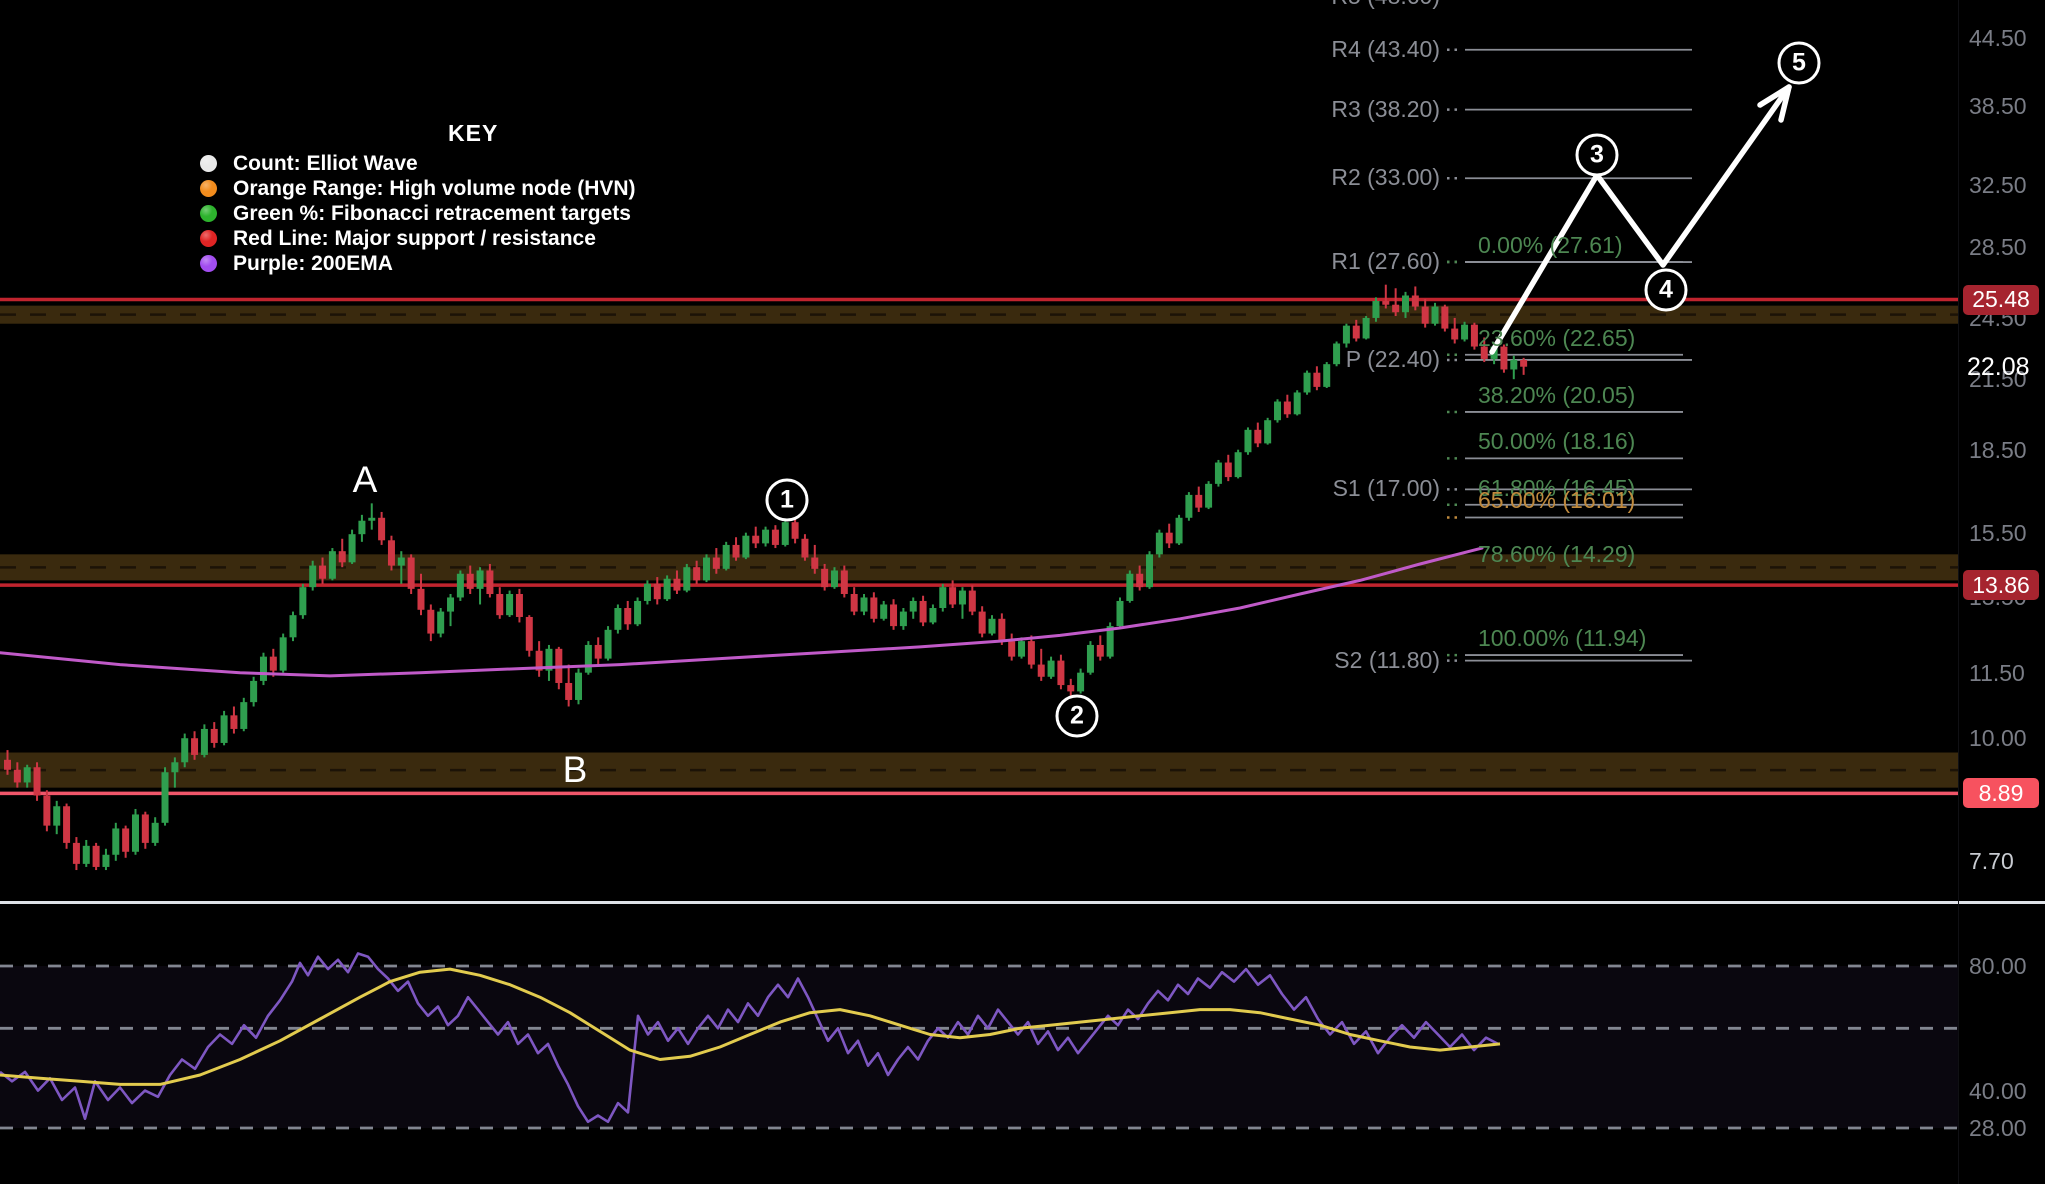 Image resolution: width=2045 pixels, height=1184 pixels. What do you see at coordinates (2001, 585) in the screenshot?
I see `axis-price-badge: 13.86` at bounding box center [2001, 585].